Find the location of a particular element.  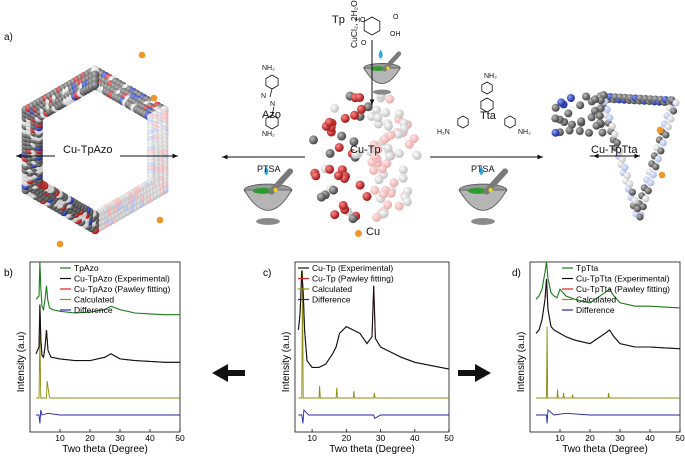

legend-entry: TpAzo is located at coordinates (86, 268).